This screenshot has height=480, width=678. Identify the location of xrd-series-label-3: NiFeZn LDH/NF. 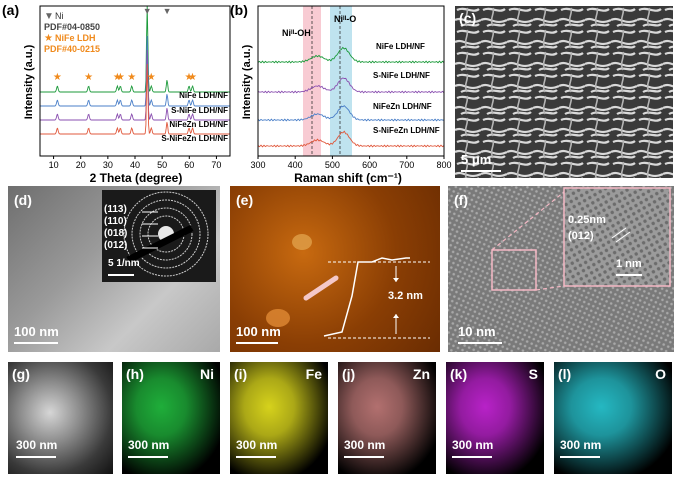
(198, 124).